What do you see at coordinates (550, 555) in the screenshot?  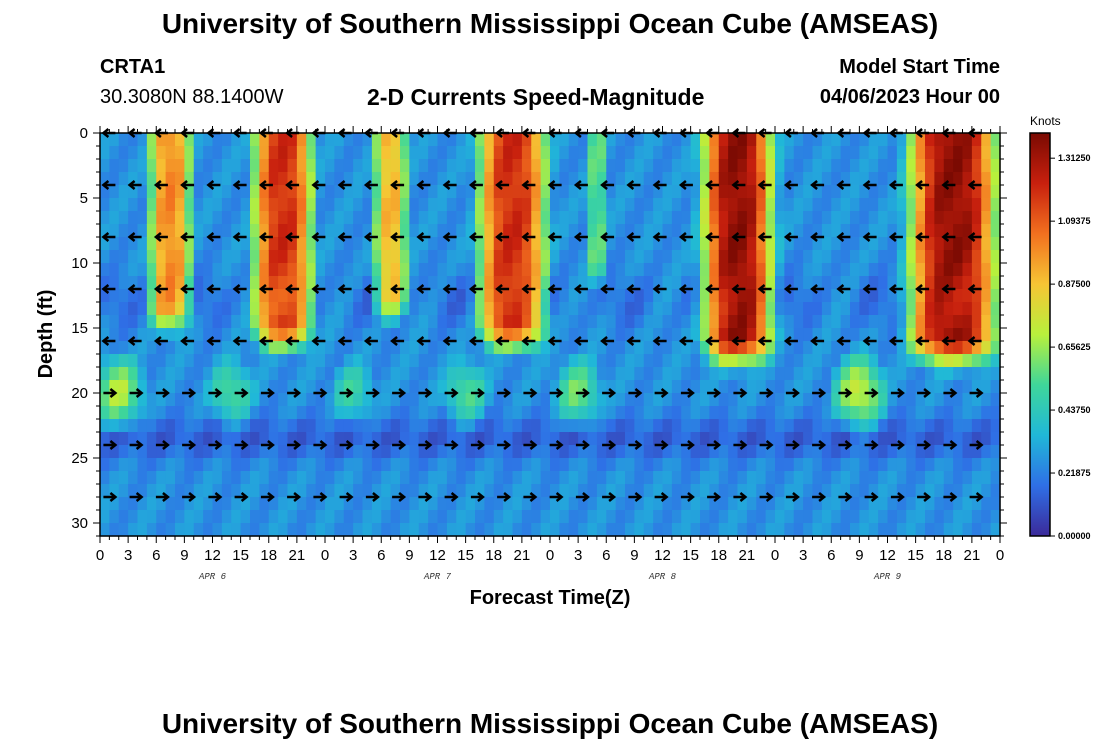 I see `x-tick-label: 0` at bounding box center [550, 555].